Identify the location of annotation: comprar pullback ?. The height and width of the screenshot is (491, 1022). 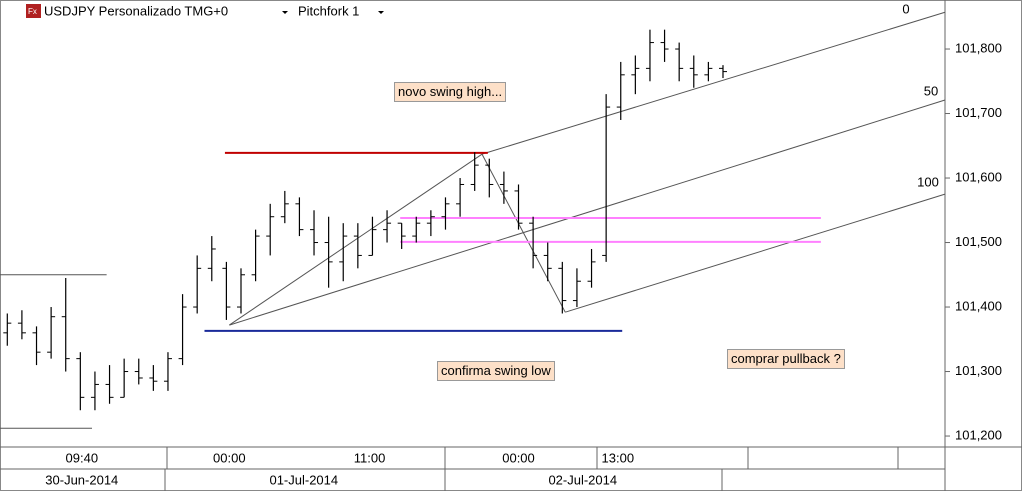
(786, 359).